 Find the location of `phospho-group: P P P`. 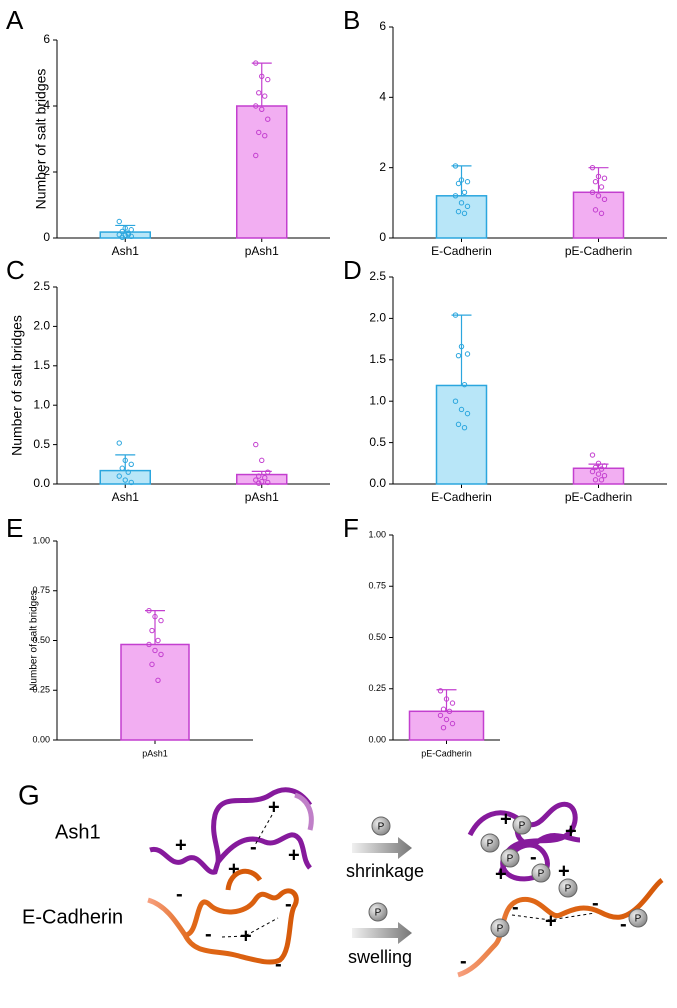

phospho-group: P P P is located at coordinates (569, 908).